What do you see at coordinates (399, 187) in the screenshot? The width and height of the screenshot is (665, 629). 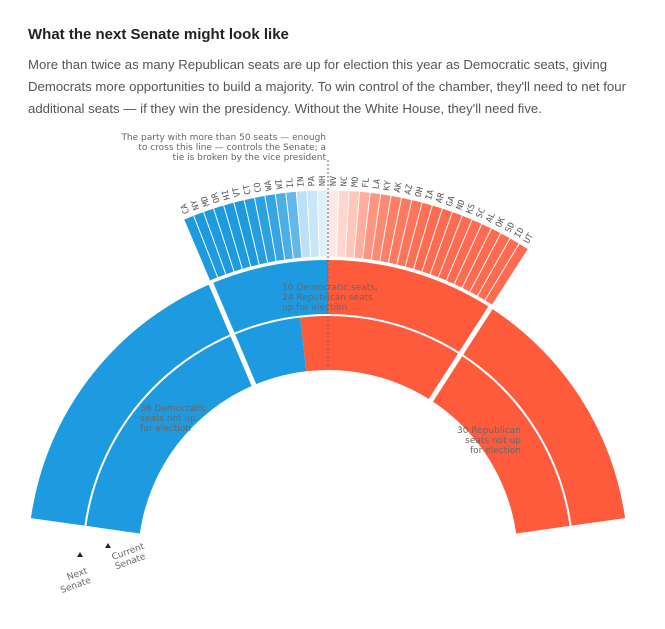 I see `state-label-ak: AK` at bounding box center [399, 187].